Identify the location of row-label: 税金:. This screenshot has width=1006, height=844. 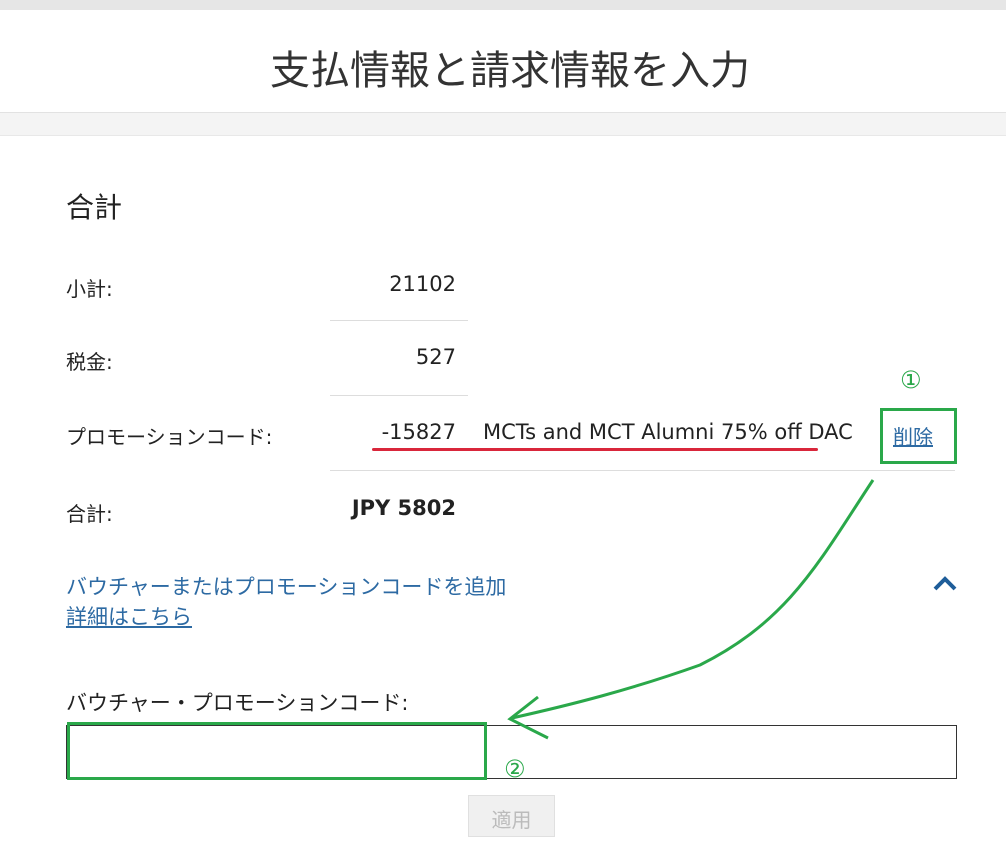
(89, 362).